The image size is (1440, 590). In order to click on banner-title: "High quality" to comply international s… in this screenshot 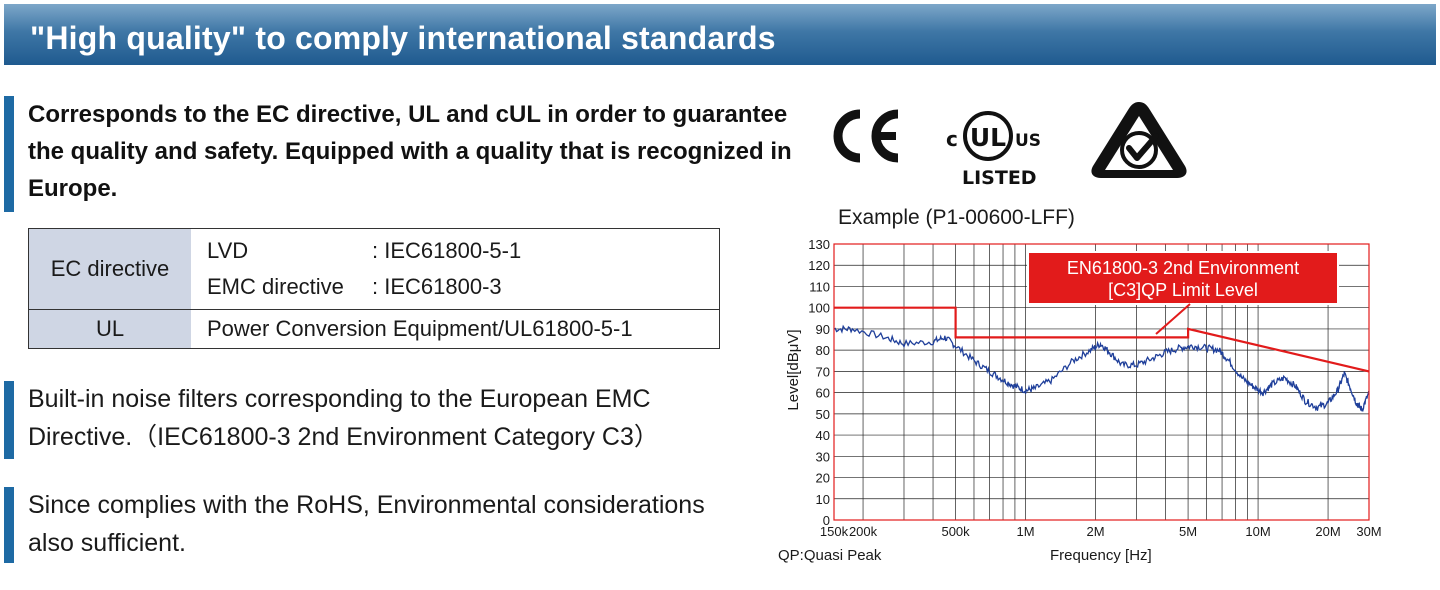, I will do `click(403, 38)`.